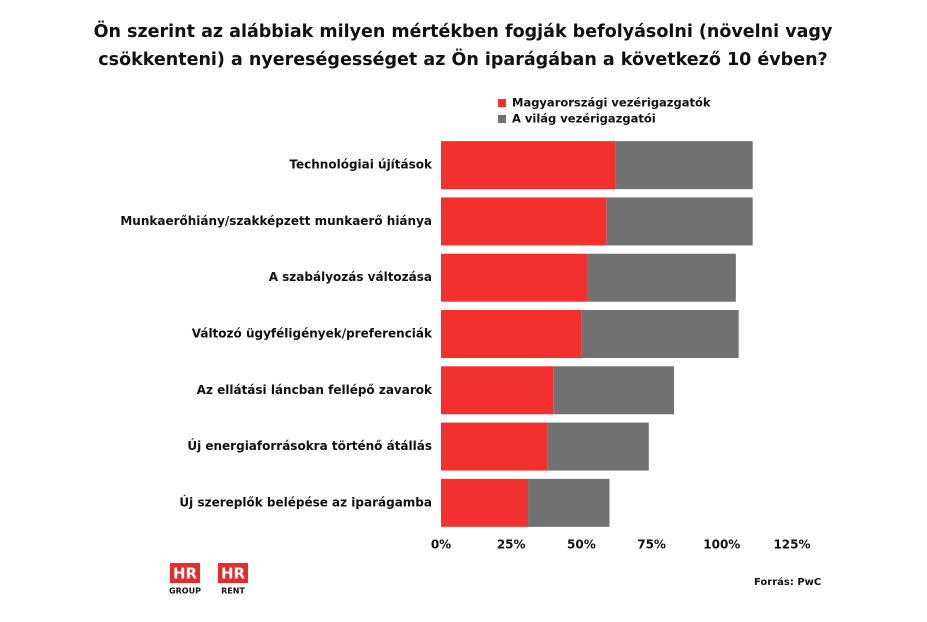 The height and width of the screenshot is (622, 927). Describe the element at coordinates (305, 501) in the screenshot. I see `y-tick-label: Új szereplők belépése az iparágamba` at that location.